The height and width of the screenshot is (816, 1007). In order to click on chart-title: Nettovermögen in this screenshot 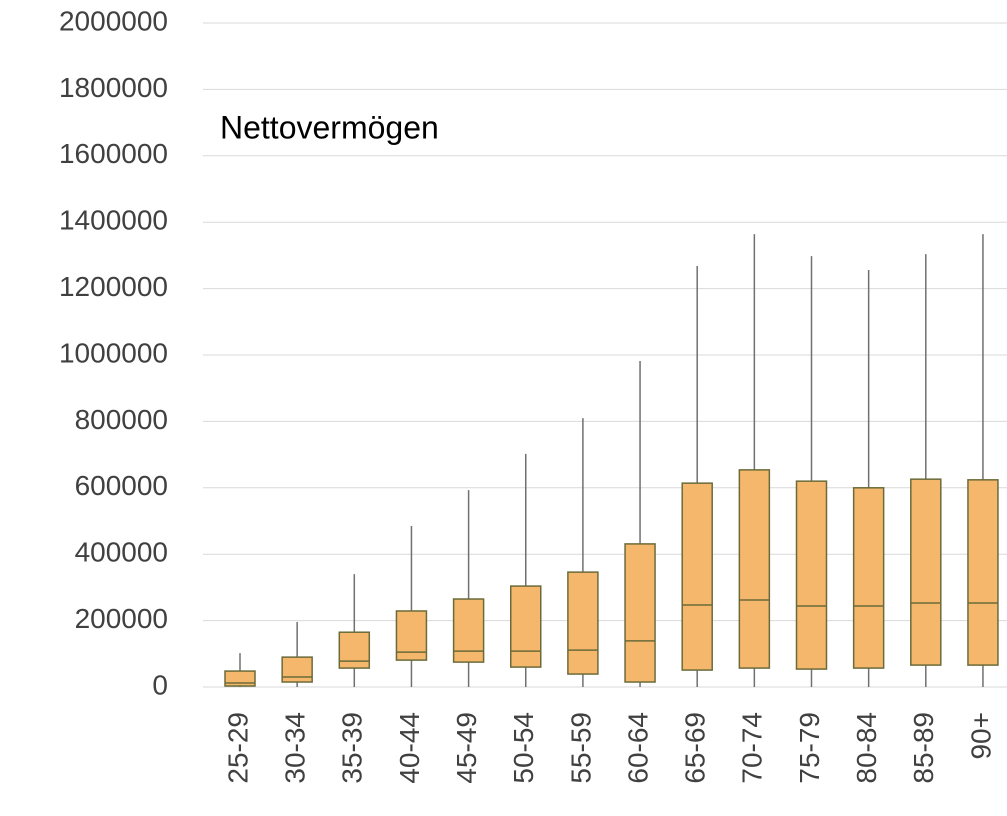, I will do `click(329, 127)`.